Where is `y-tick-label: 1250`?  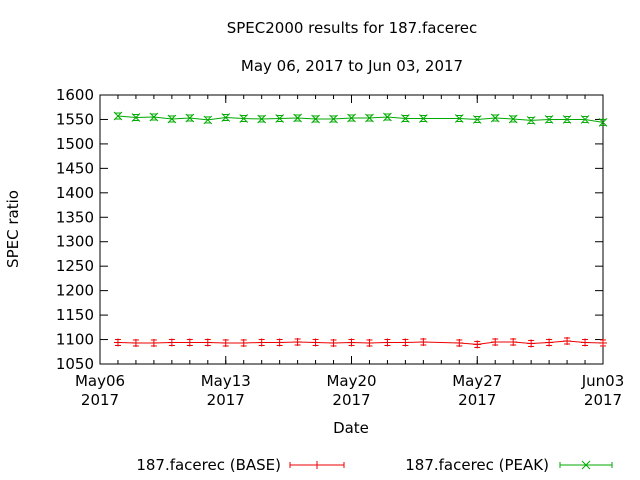
y-tick-label: 1250 is located at coordinates (75, 266).